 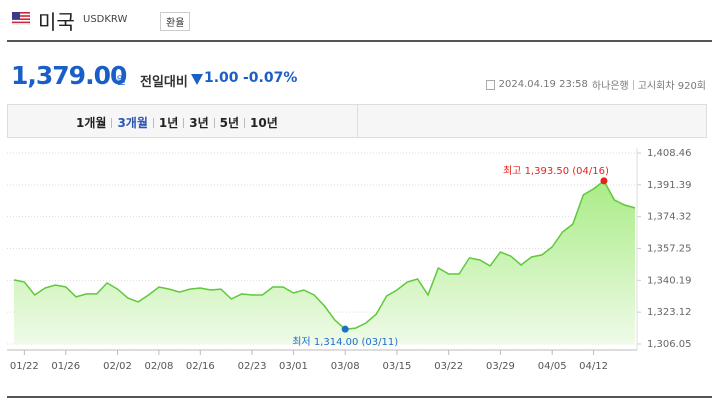 What do you see at coordinates (132, 123) in the screenshot?
I see `tab: 3개월` at bounding box center [132, 123].